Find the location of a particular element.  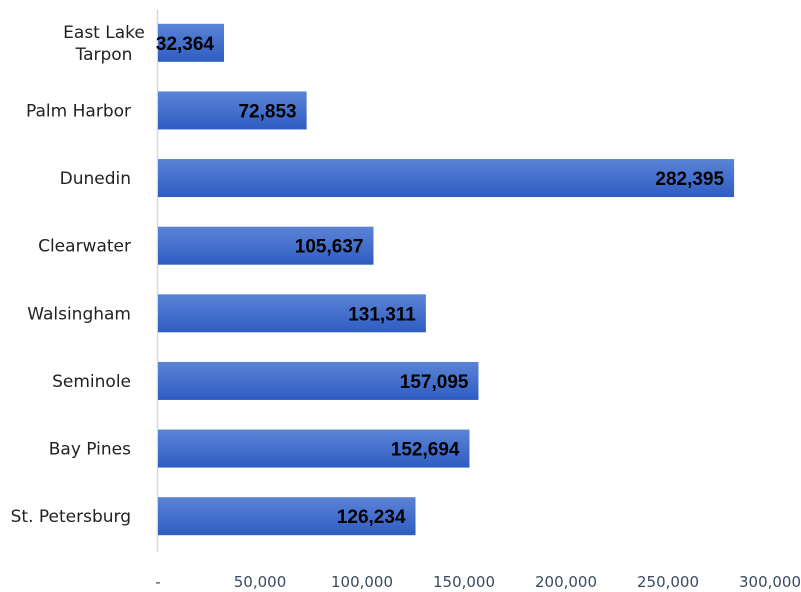

category-label-5: Walsingham is located at coordinates (79, 314).